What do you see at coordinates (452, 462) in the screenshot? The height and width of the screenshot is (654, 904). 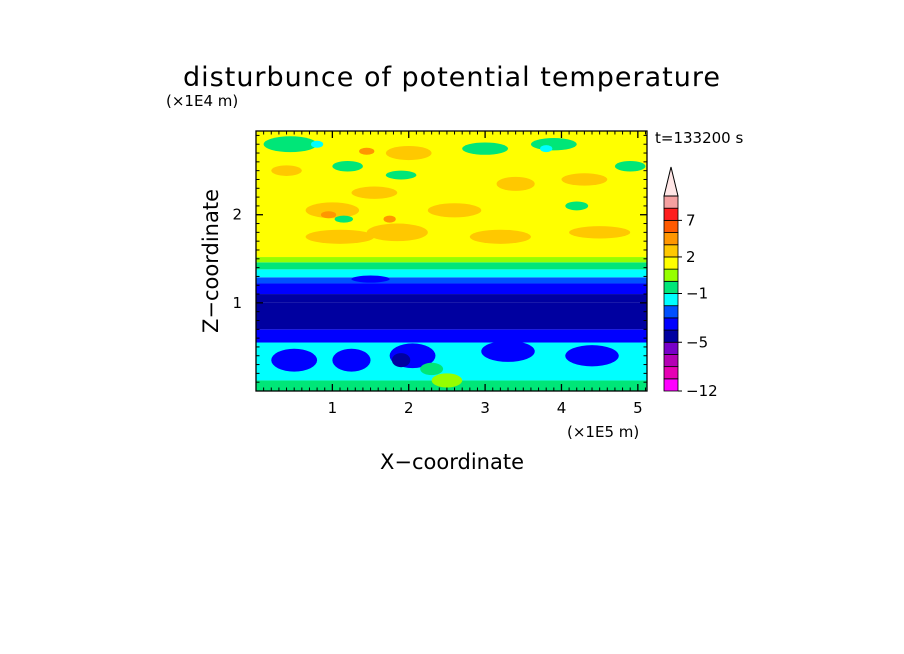 I see `x-axis-label: X−coordinate` at bounding box center [452, 462].